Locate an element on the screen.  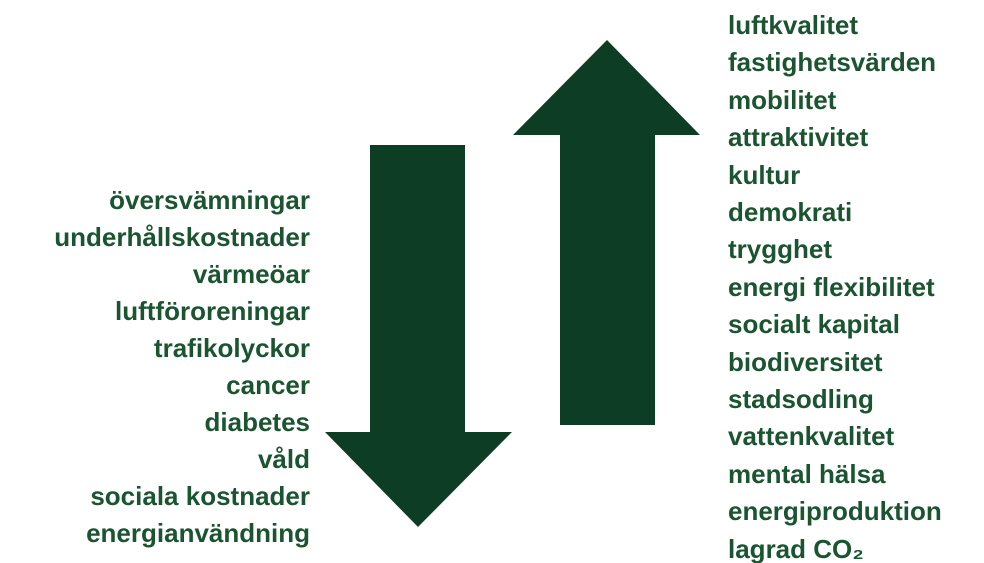
decrease-item: luftföroreningar is located at coordinates (212, 311).